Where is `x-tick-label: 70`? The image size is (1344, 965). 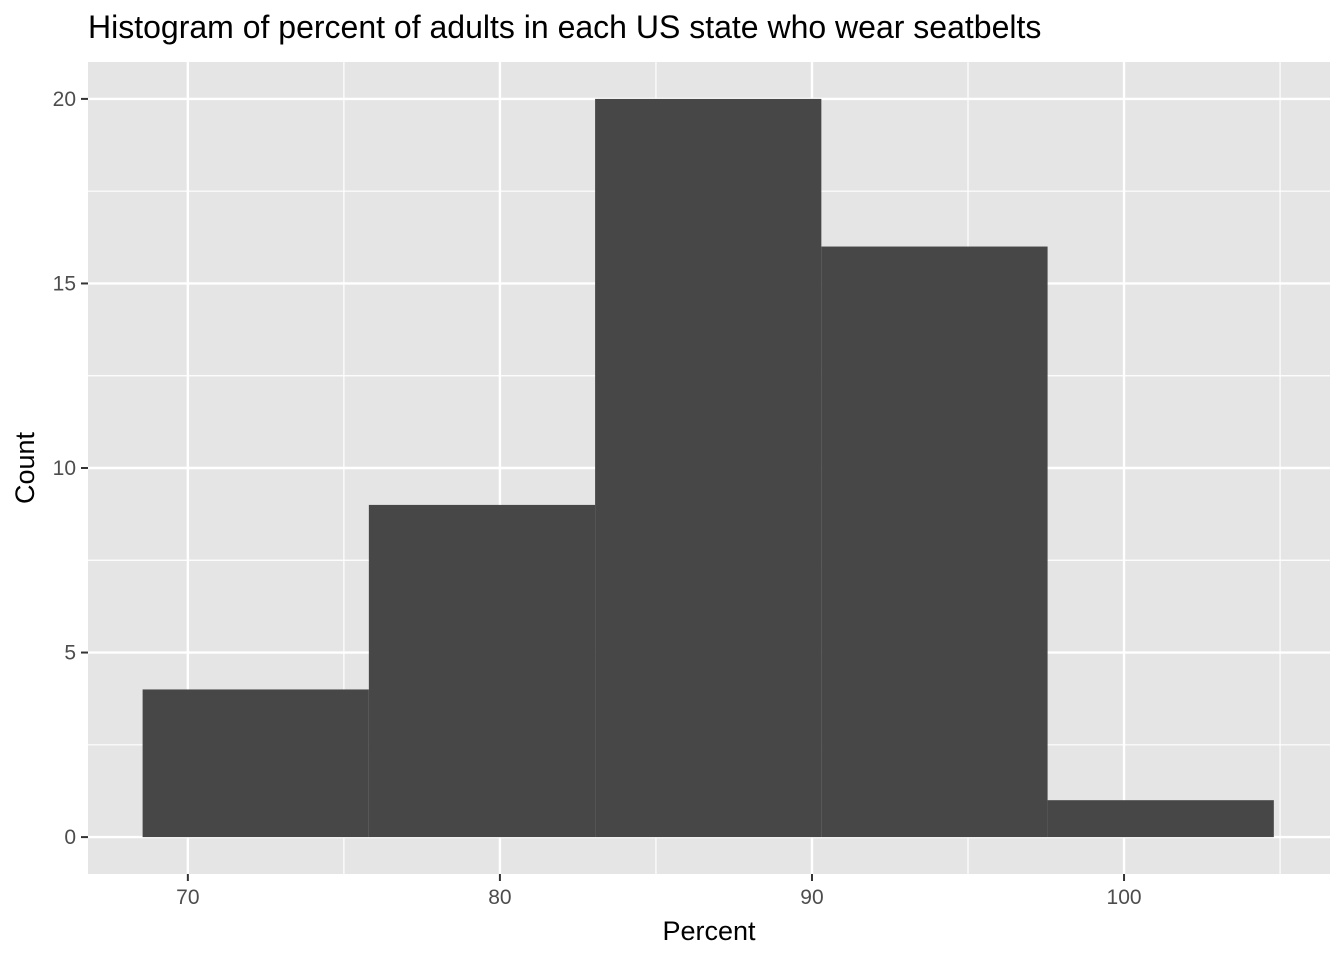 x-tick-label: 70 is located at coordinates (187, 897).